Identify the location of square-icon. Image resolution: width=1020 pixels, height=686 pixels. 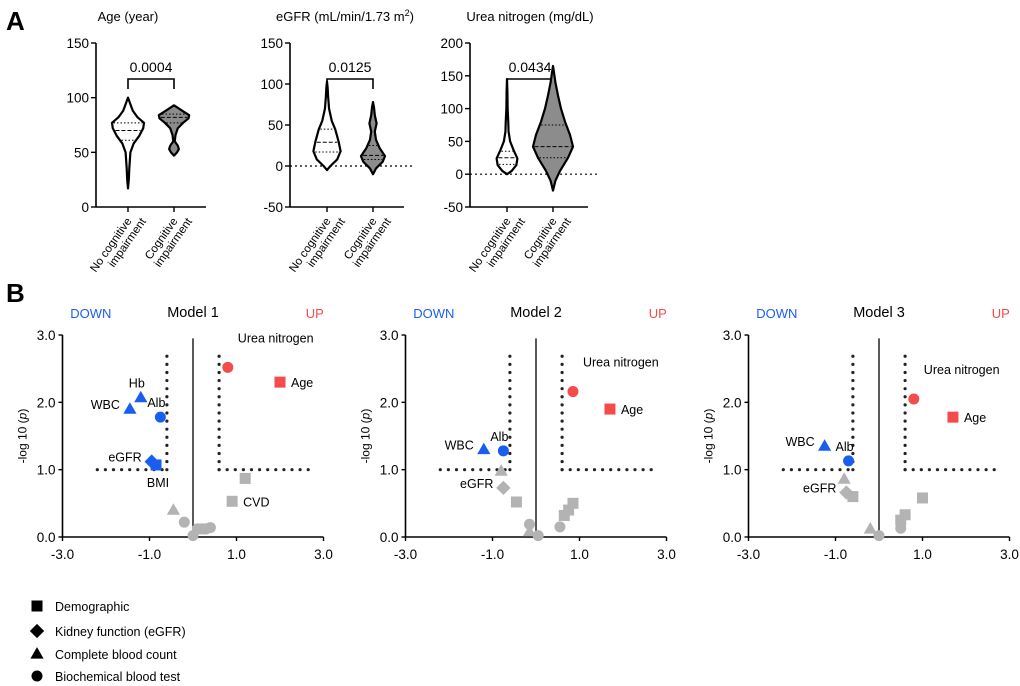
(37, 606).